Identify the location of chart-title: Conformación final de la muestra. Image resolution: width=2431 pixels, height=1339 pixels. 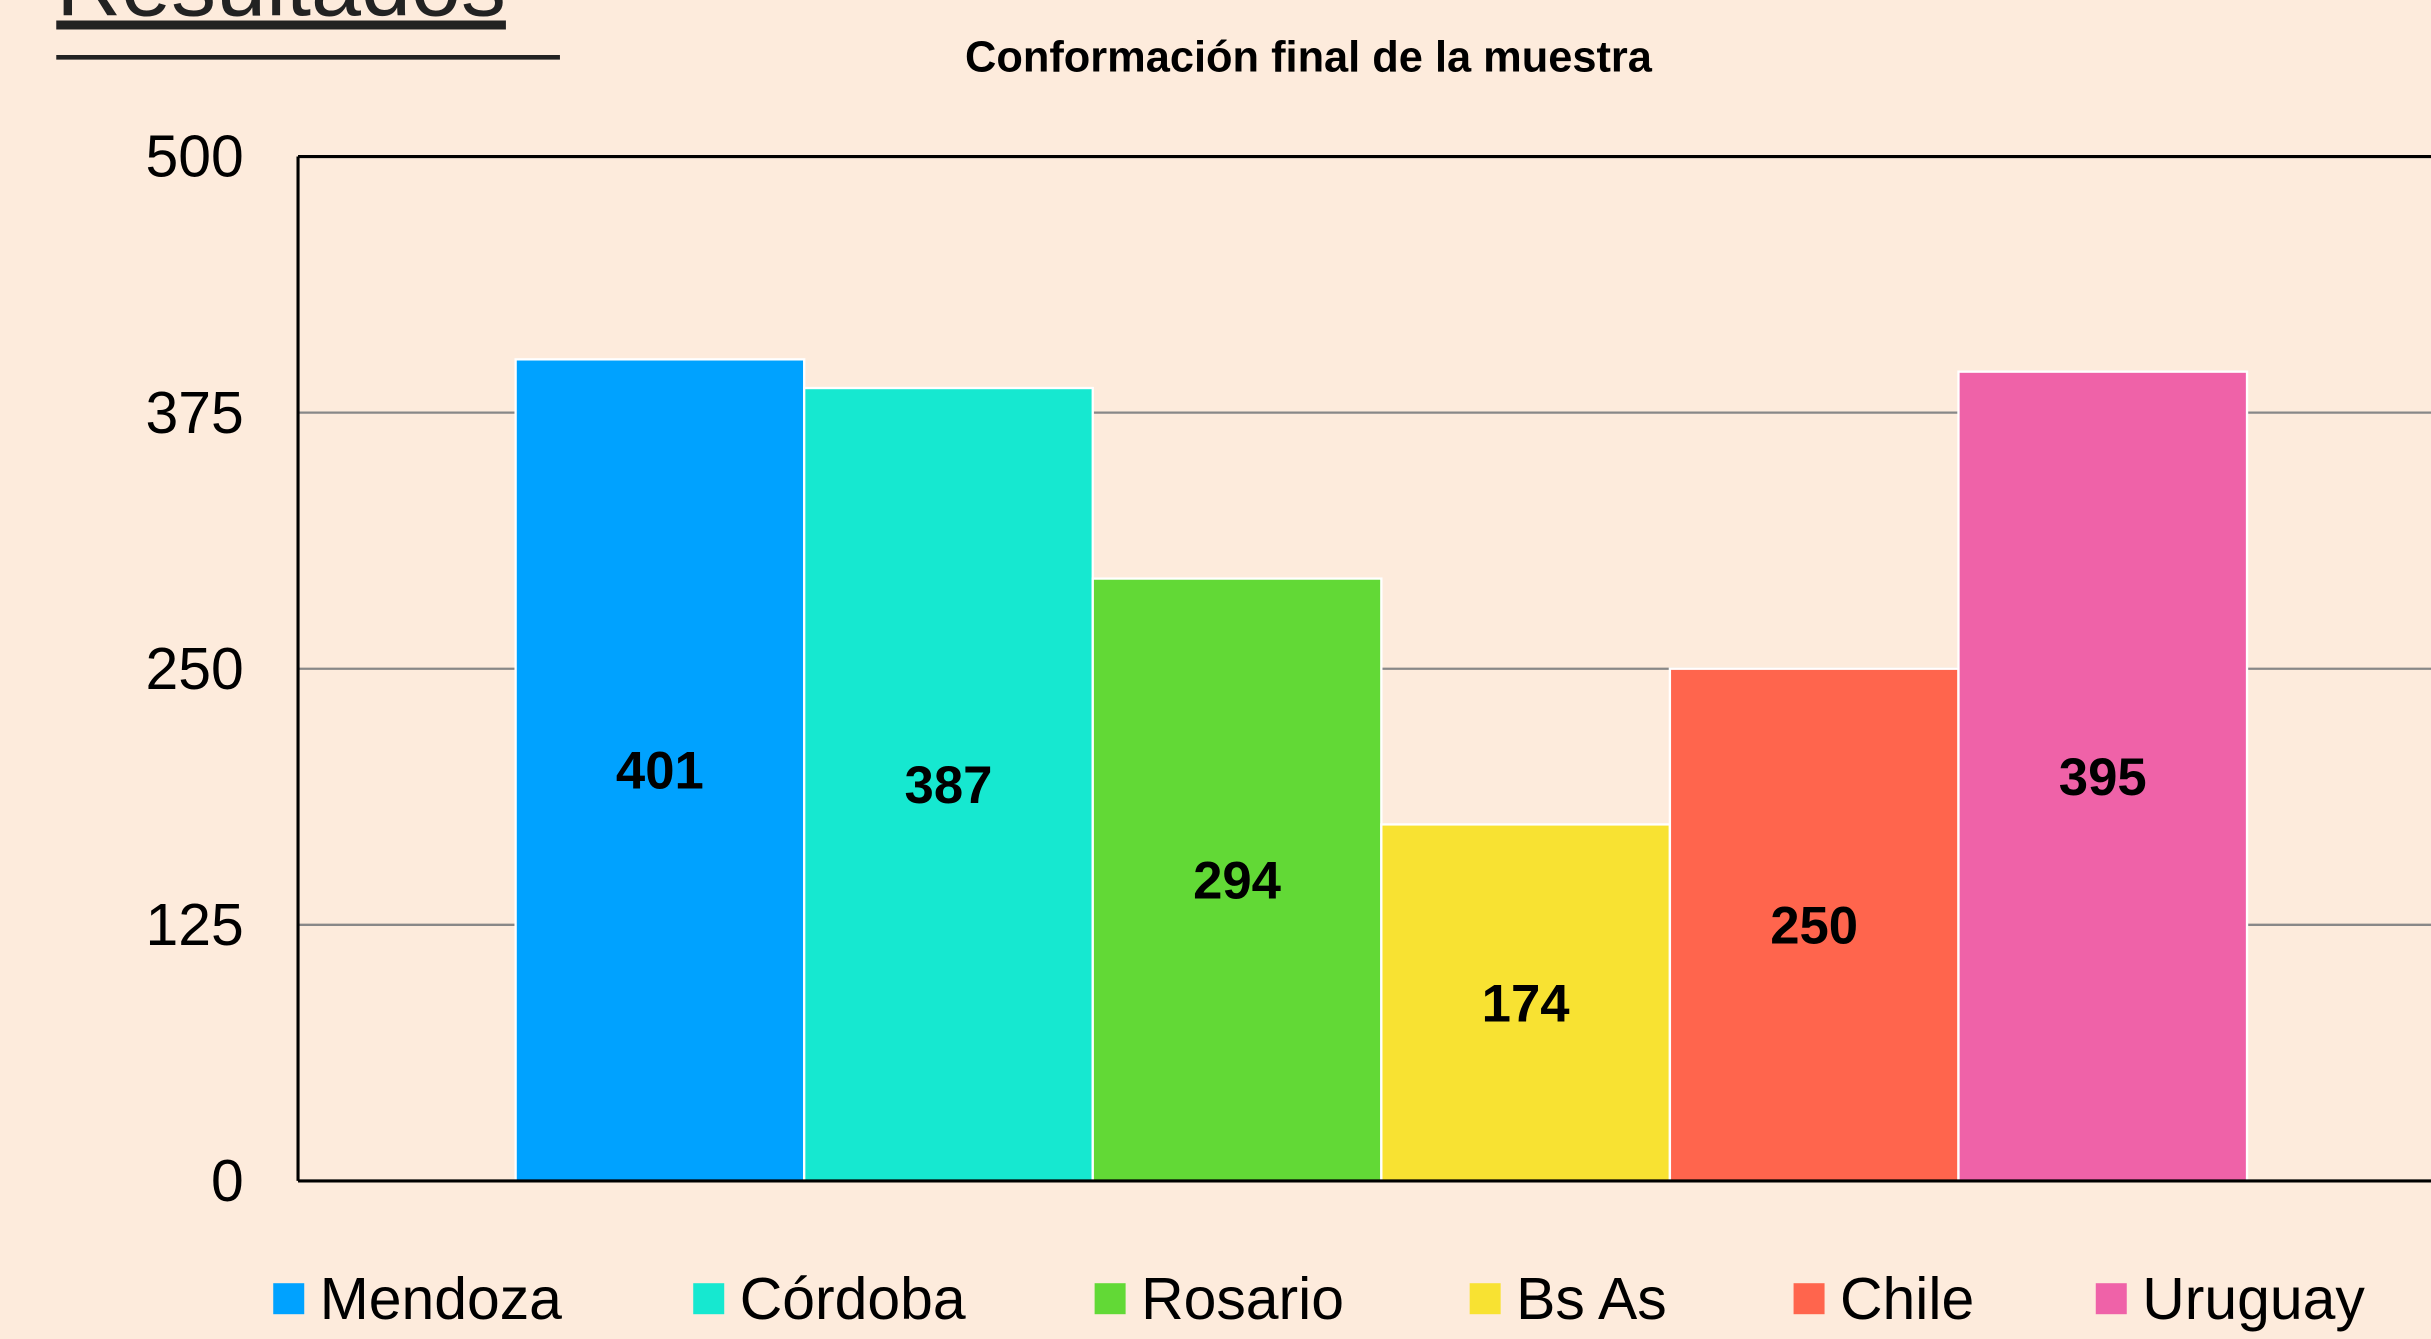
(1309, 57).